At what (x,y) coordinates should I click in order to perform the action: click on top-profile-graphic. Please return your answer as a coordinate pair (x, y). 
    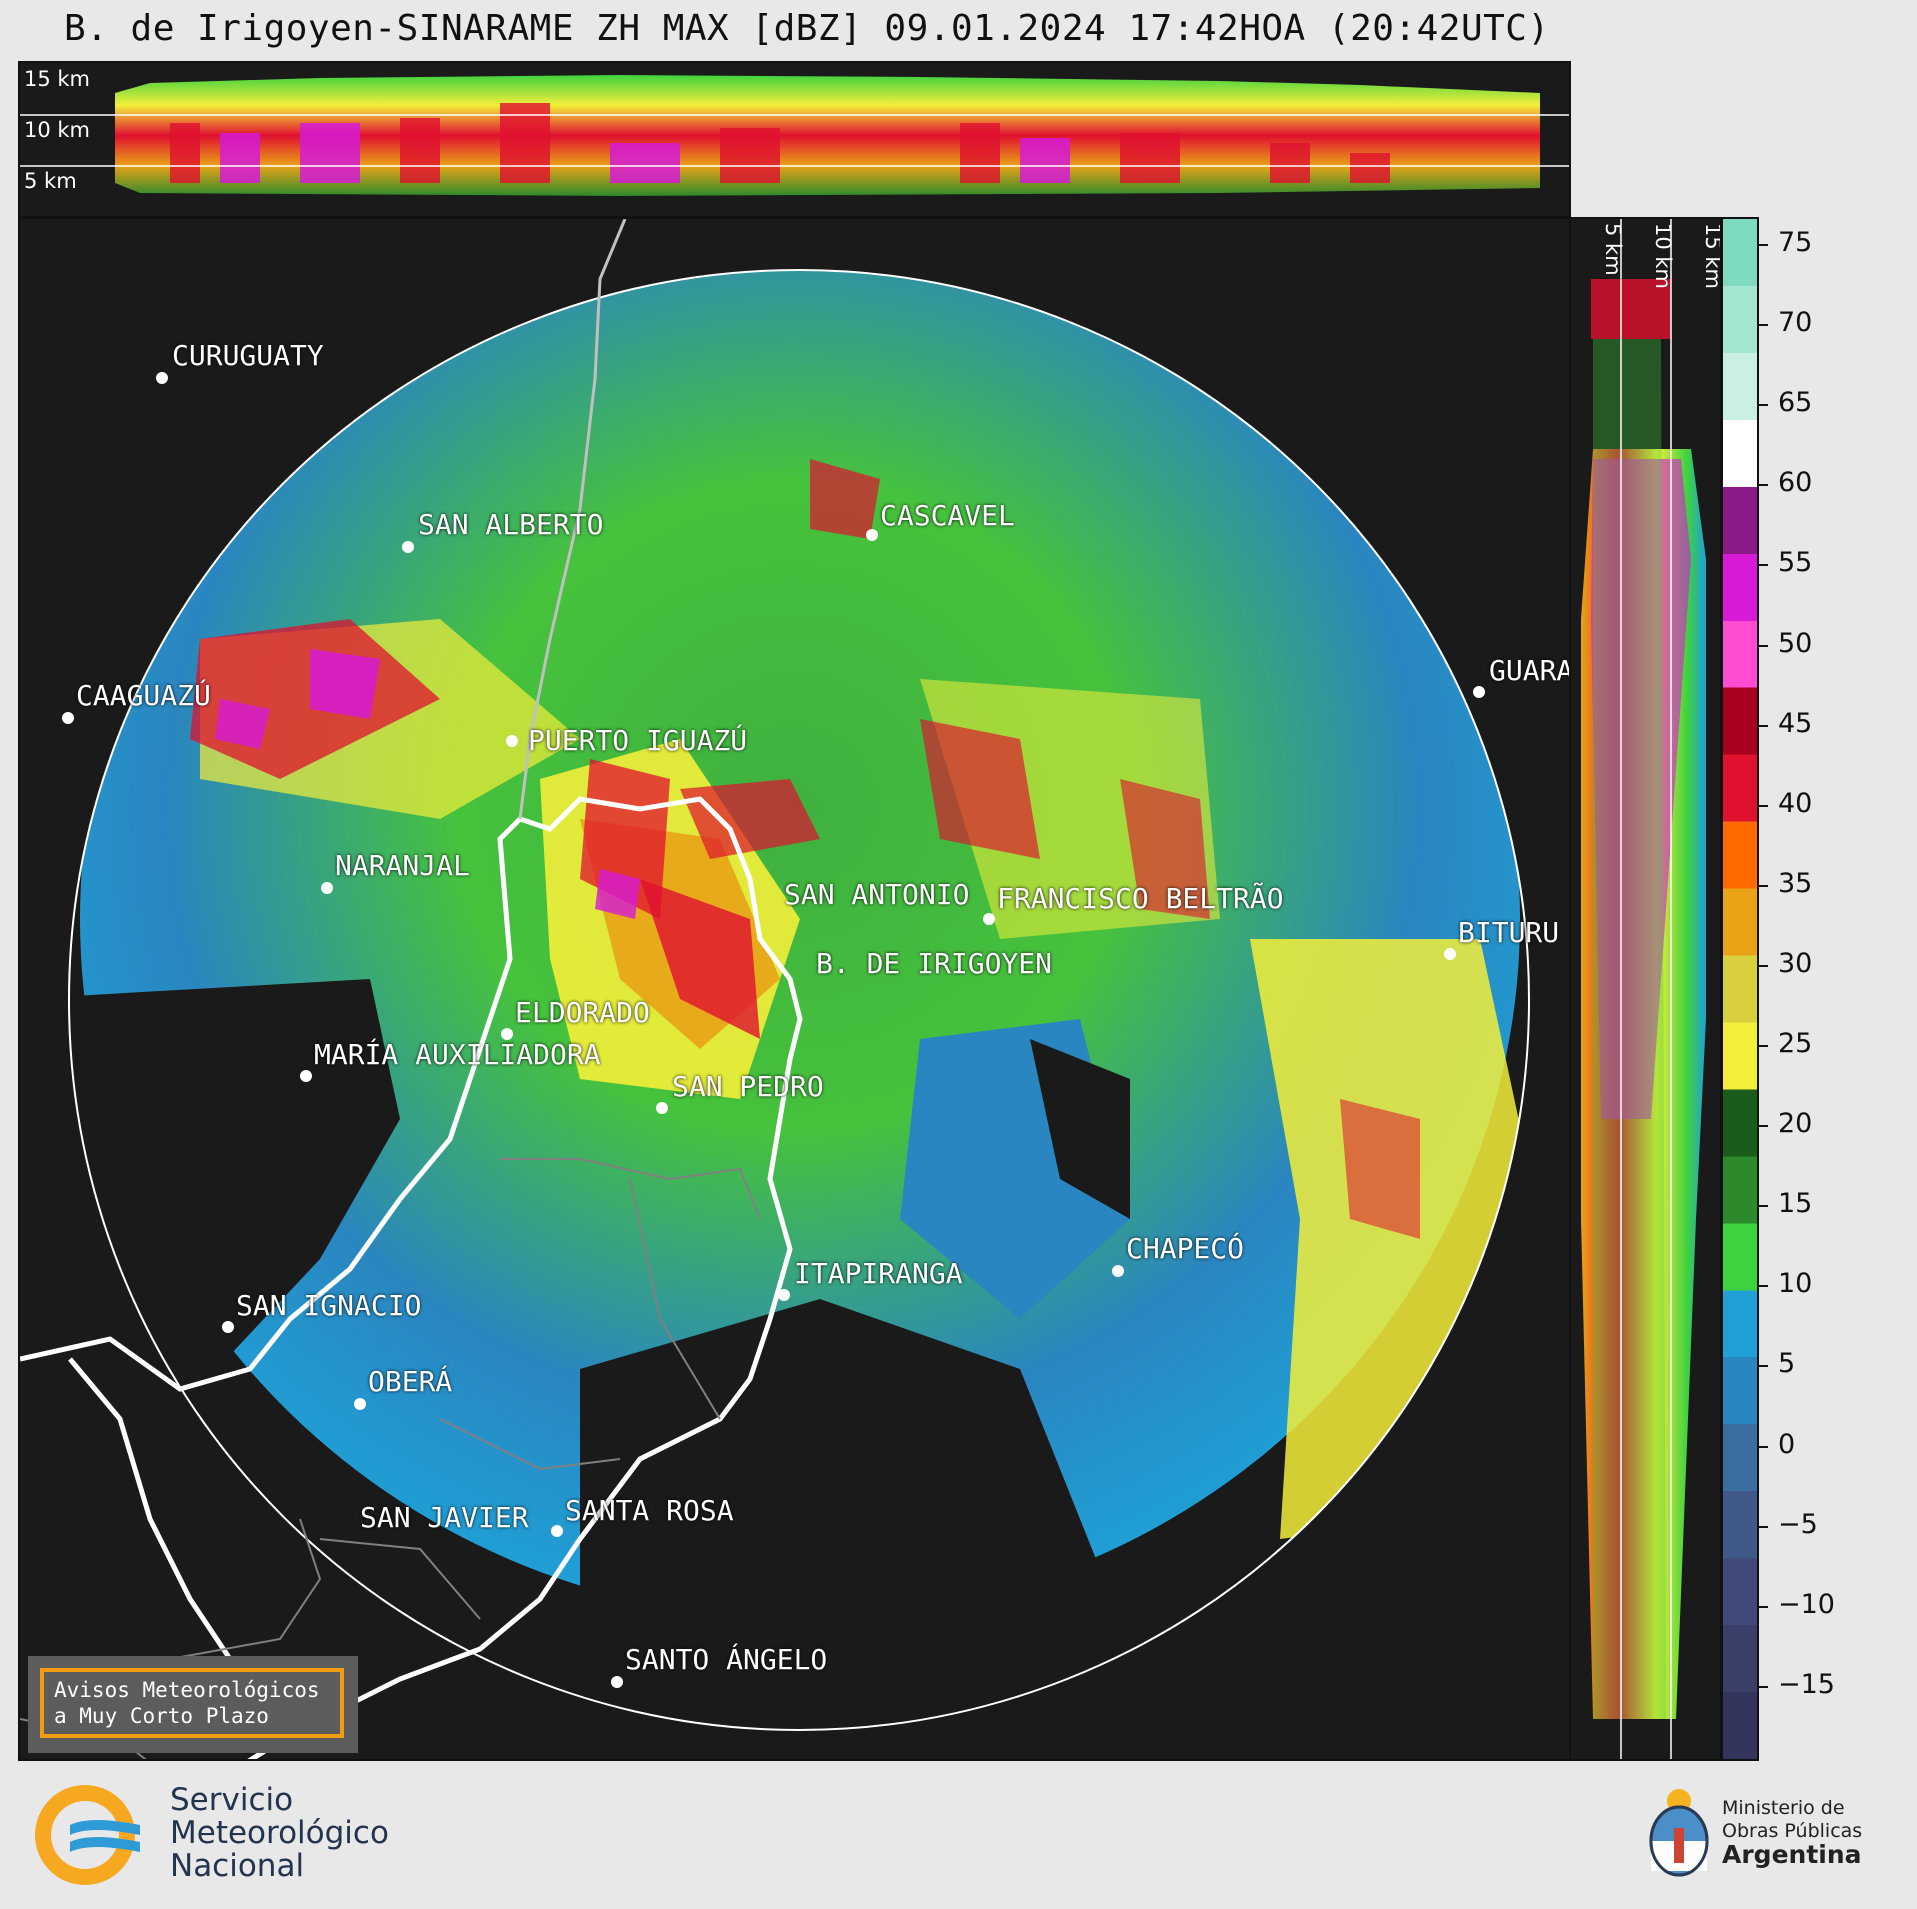
    Looking at the image, I should click on (794, 135).